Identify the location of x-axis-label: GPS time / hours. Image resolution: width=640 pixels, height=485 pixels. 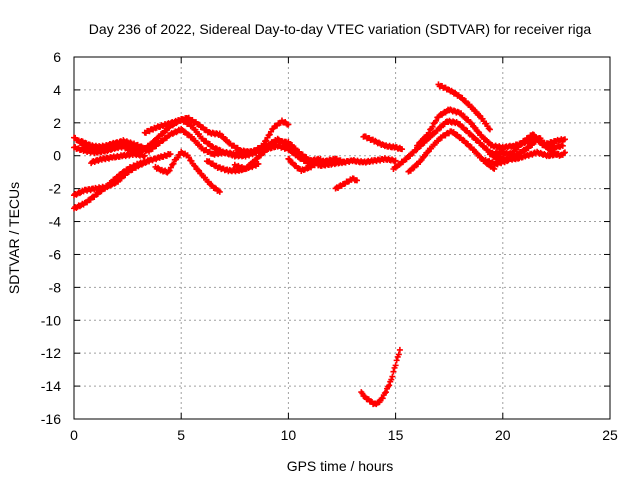
(340, 466).